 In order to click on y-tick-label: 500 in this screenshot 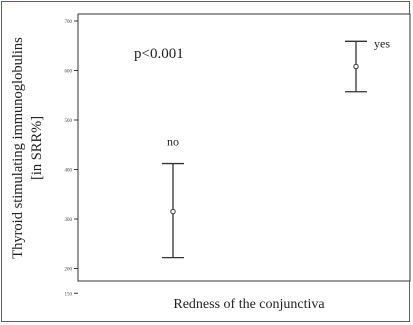, I will do `click(69, 121)`.